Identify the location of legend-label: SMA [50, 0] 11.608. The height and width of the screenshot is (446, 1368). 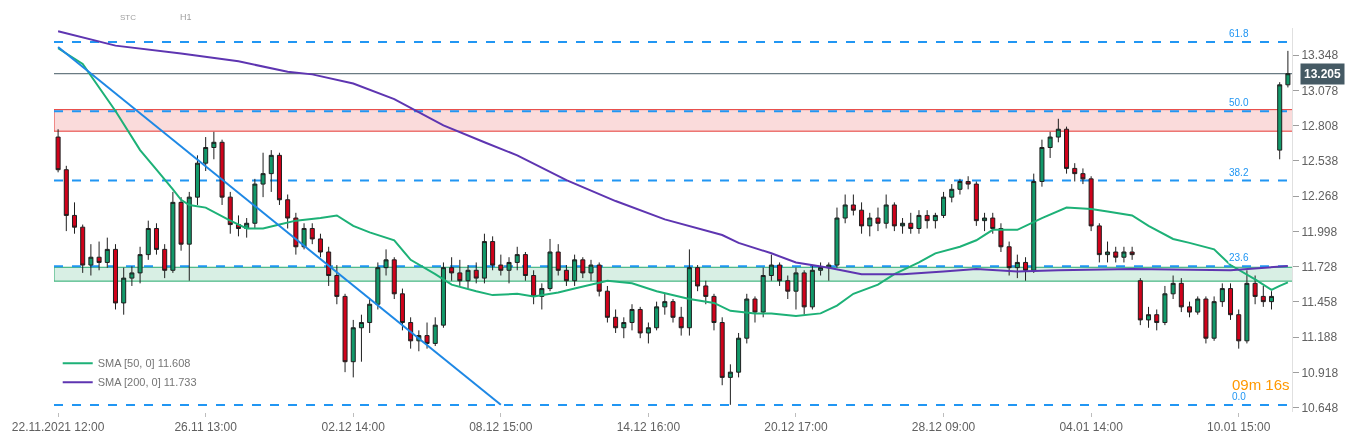
(144, 363).